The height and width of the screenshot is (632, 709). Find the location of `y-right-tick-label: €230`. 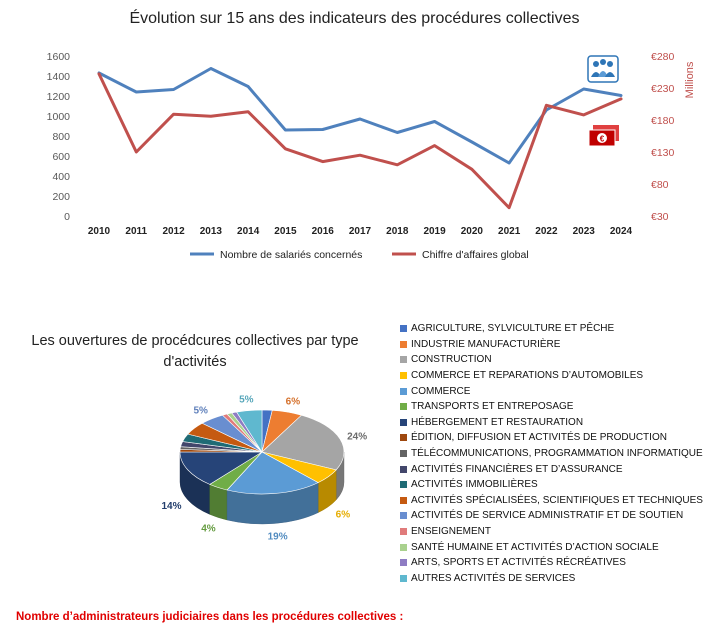

y-right-tick-label: €230 is located at coordinates (663, 89).